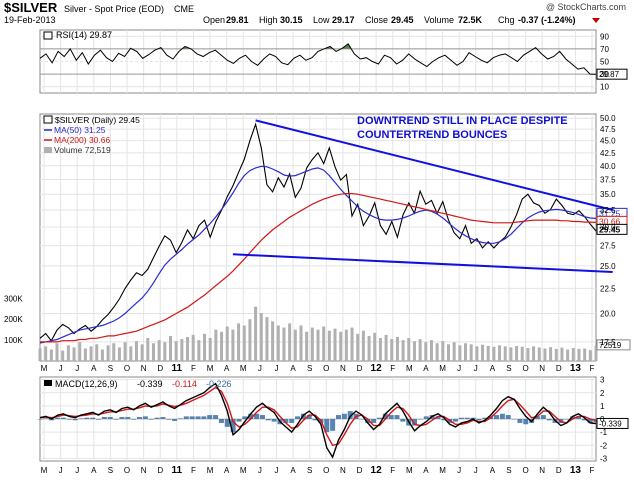 The height and width of the screenshot is (480, 634). Describe the element at coordinates (144, 368) in the screenshot. I see `x-tick-label: N` at that location.